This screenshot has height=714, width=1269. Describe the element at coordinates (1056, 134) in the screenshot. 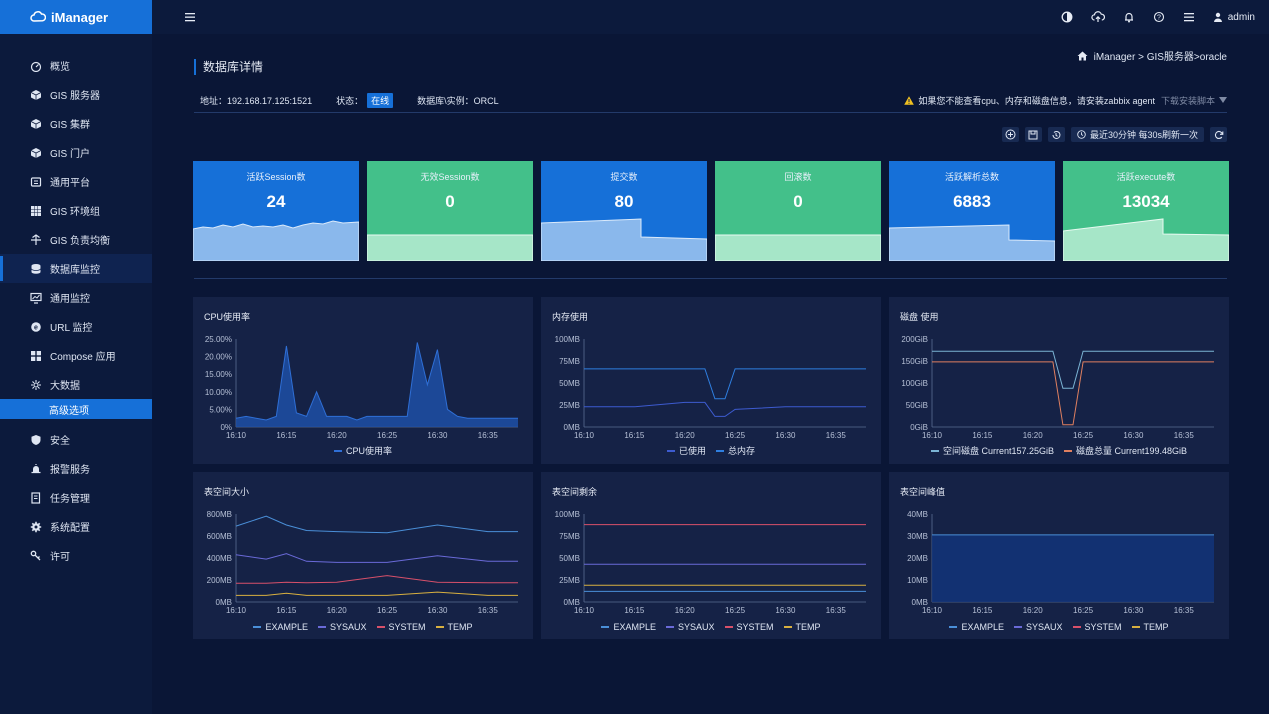

I see `history-button` at that location.